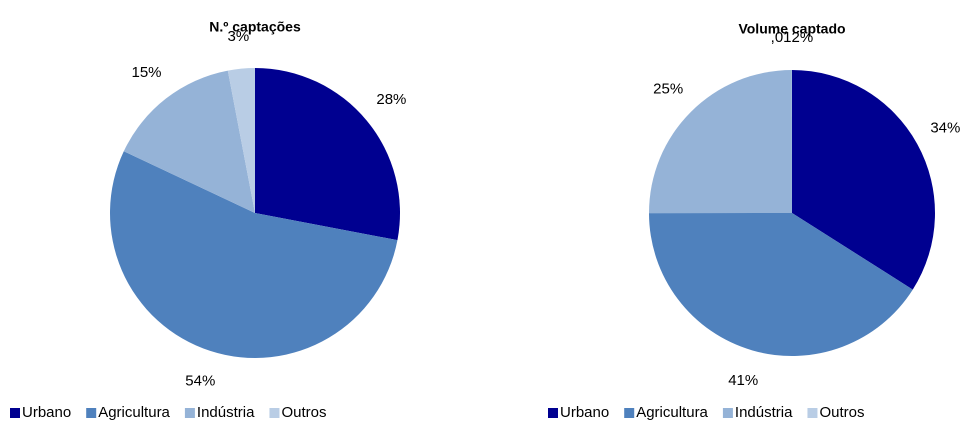 This screenshot has height=426, width=969. Describe the element at coordinates (945, 128) in the screenshot. I see `data-label: 34%` at that location.